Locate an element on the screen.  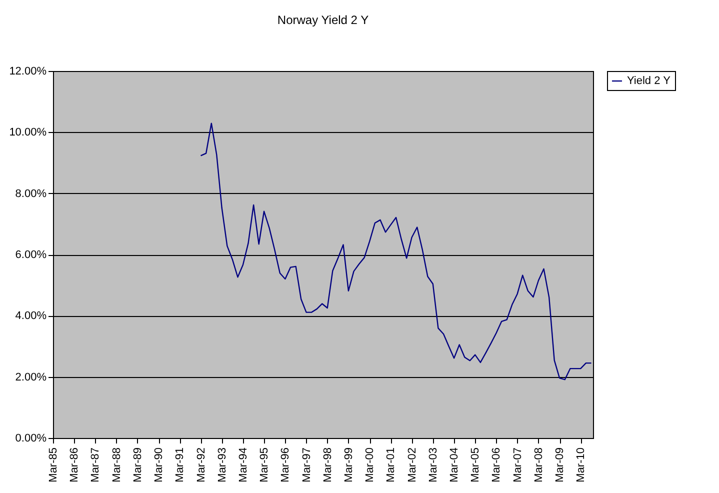
x-tick-label: Mar-93 is located at coordinates (222, 465).